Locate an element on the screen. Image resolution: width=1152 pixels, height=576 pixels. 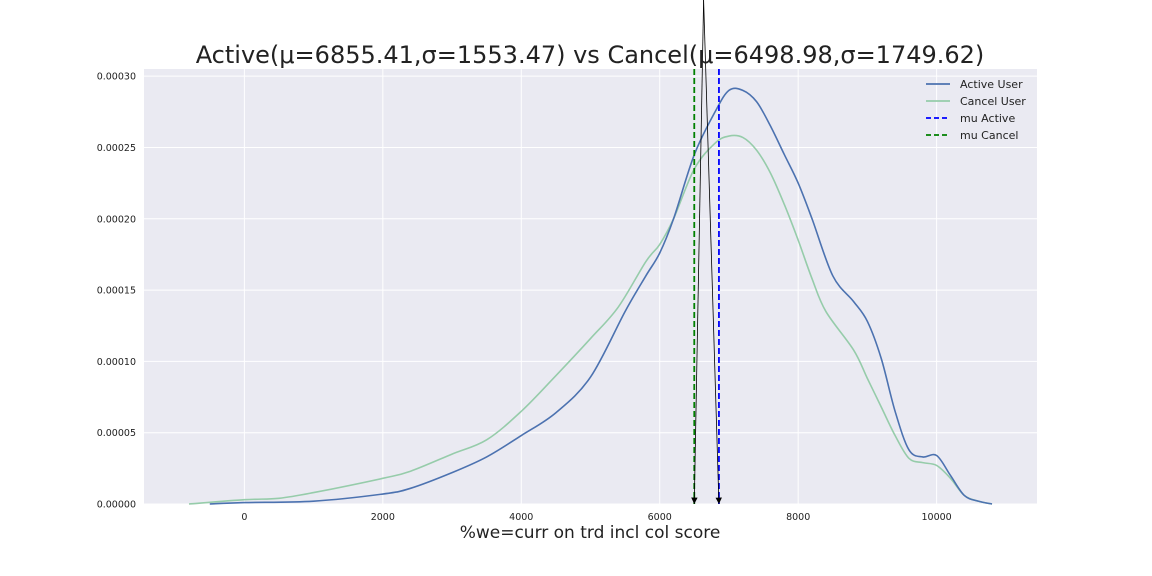
x-tick-label: 8000 is located at coordinates (798, 517).